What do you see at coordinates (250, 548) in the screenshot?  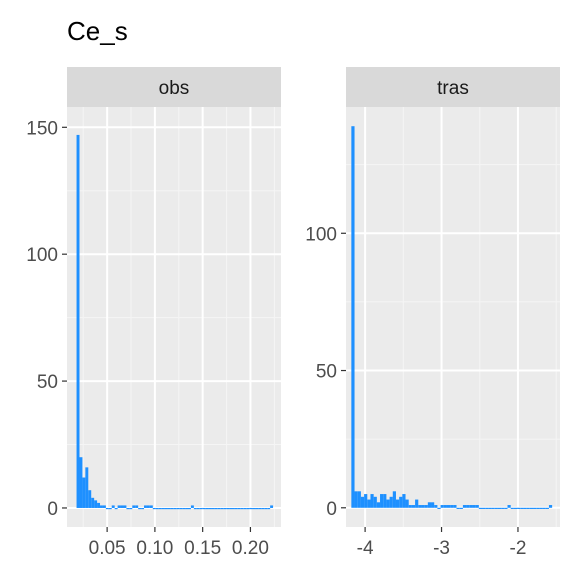 I see `x-tick-label: 0.20` at bounding box center [250, 548].